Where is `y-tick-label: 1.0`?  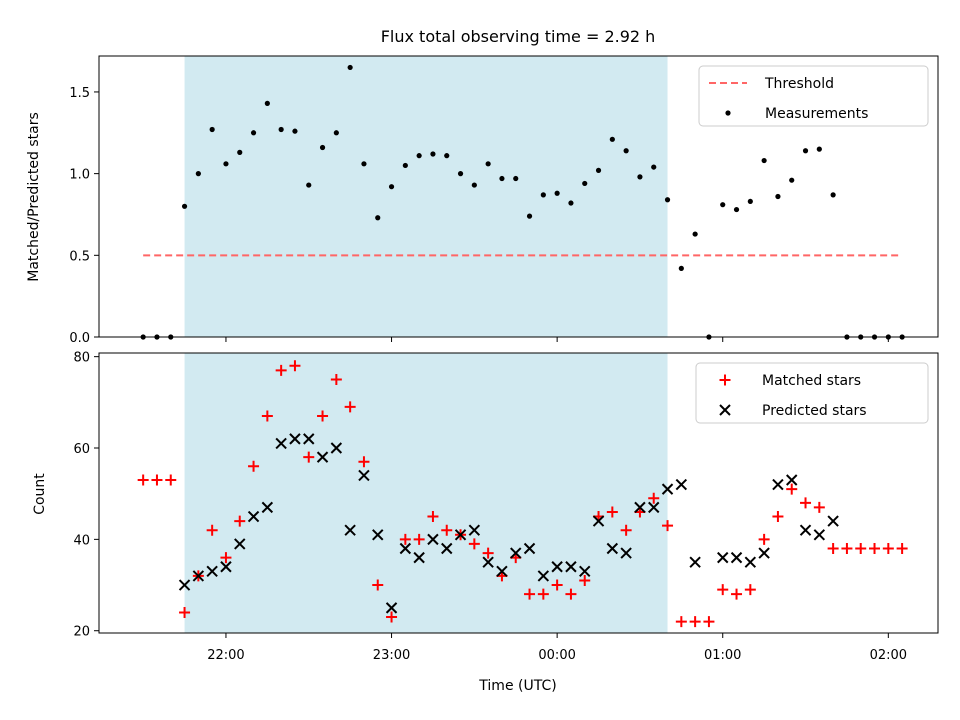
y-tick-label: 1.0 is located at coordinates (79, 175).